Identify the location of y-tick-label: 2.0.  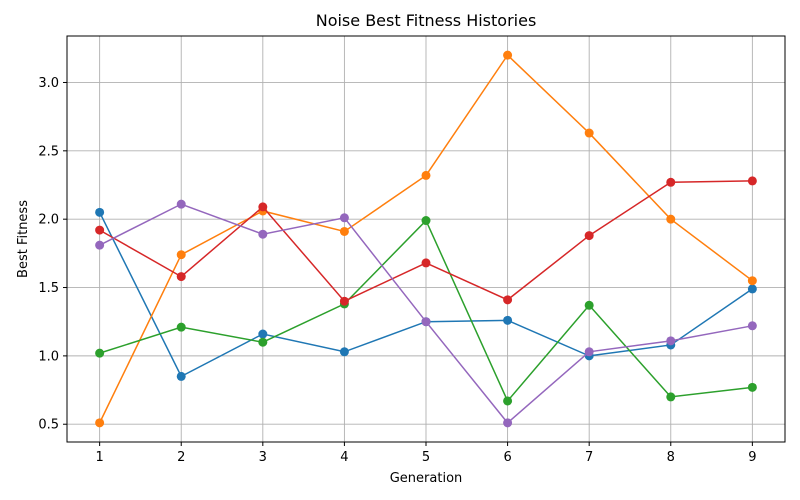
(48, 220).